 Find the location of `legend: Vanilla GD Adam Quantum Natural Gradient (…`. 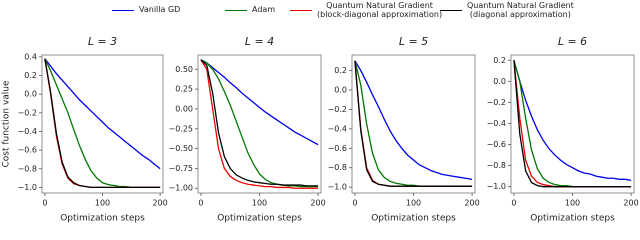

legend: Vanilla GD Adam Quantum Natural Gradient (… is located at coordinates (320, 15).